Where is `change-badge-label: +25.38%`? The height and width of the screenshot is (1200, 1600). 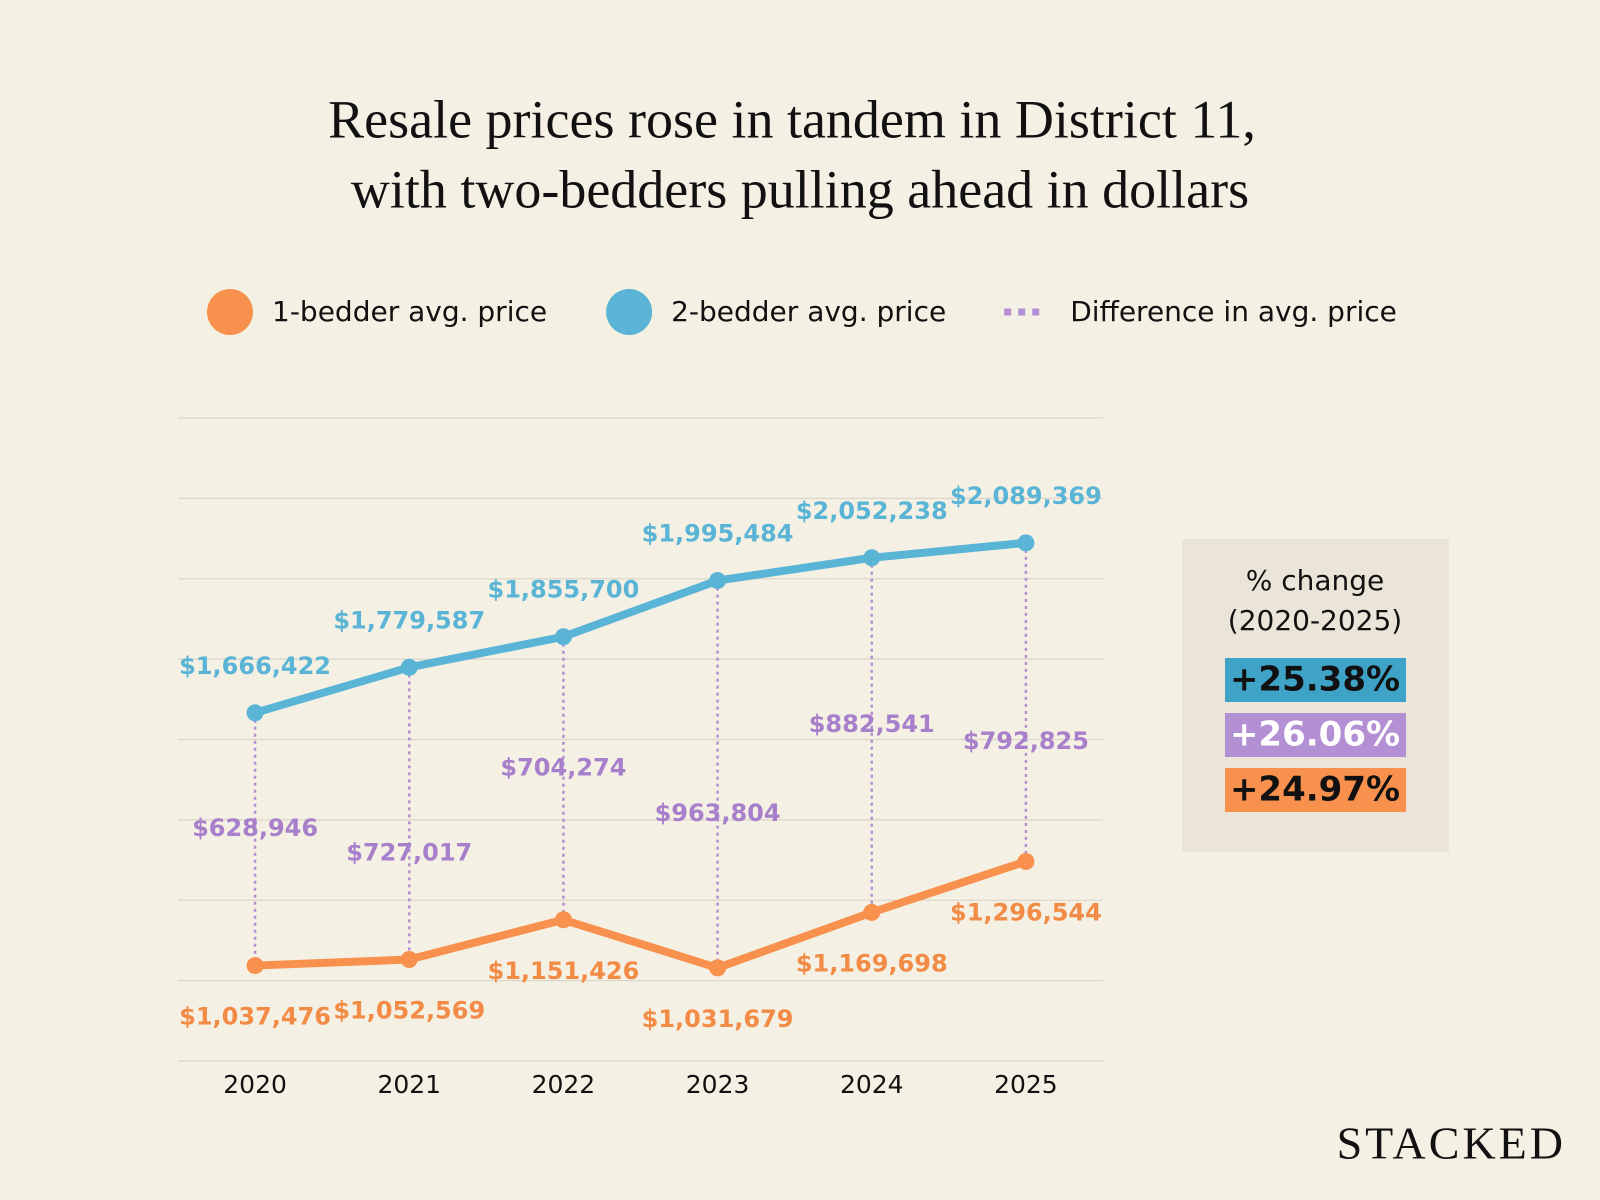
change-badge-label: +25.38% is located at coordinates (1315, 680).